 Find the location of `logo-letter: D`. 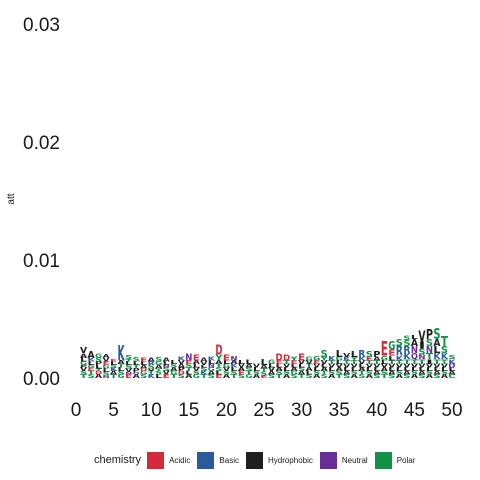

logo-letter: D is located at coordinates (278, 357).